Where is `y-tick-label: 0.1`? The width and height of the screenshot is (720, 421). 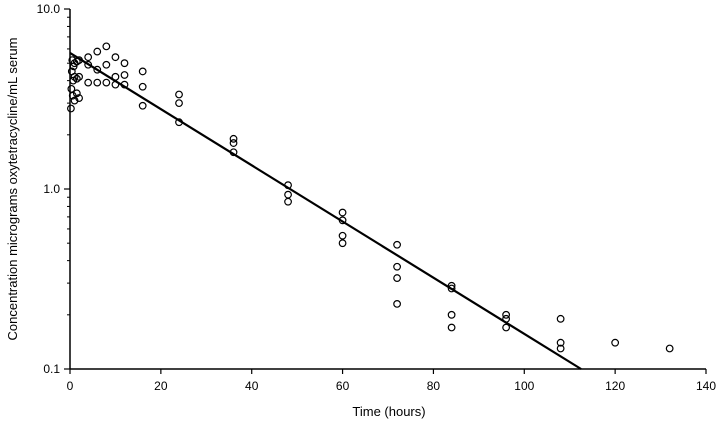 y-tick-label: 0.1 is located at coordinates (51, 369).